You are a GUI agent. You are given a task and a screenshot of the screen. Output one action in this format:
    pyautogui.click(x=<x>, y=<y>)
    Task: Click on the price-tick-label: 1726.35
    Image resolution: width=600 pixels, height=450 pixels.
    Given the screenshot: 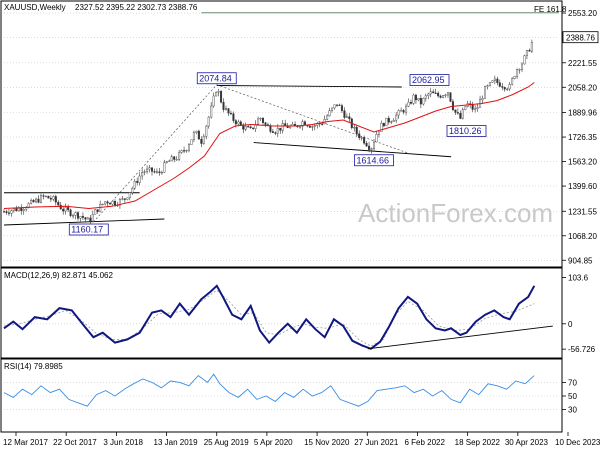 What is the action you would take?
    pyautogui.click(x=582, y=137)
    